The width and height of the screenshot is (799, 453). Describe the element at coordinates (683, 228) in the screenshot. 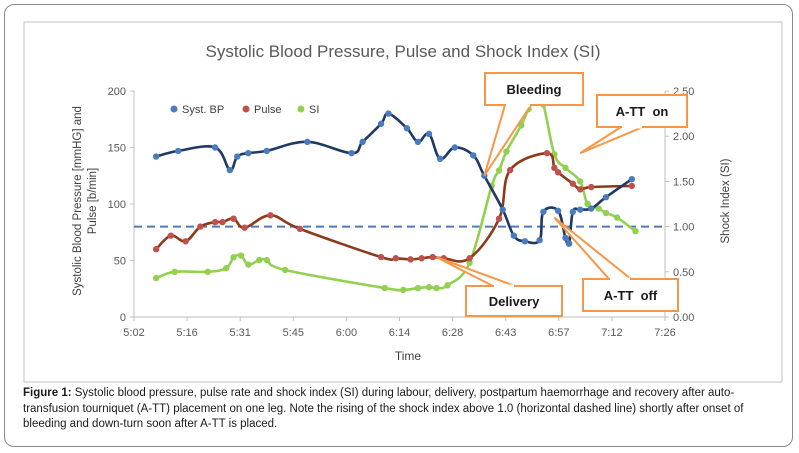

I see `y-right-tick-label: 1.00` at that location.